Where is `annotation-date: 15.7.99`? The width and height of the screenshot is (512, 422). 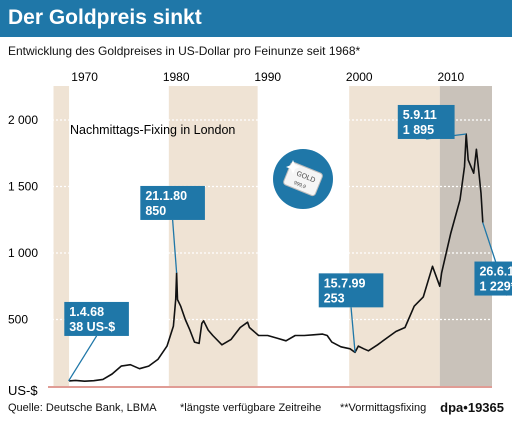
annotation-date: 15.7.99 is located at coordinates (345, 283).